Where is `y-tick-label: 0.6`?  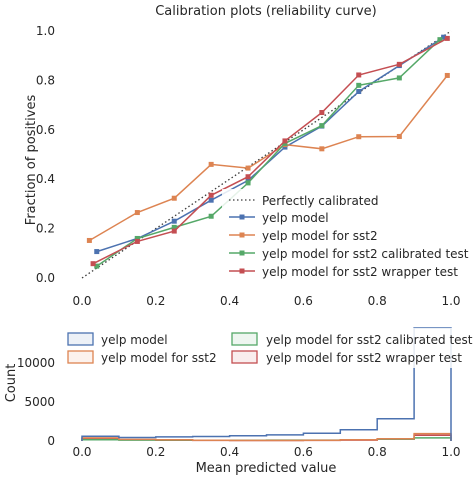 y-tick-label: 0.6 is located at coordinates (45, 130).